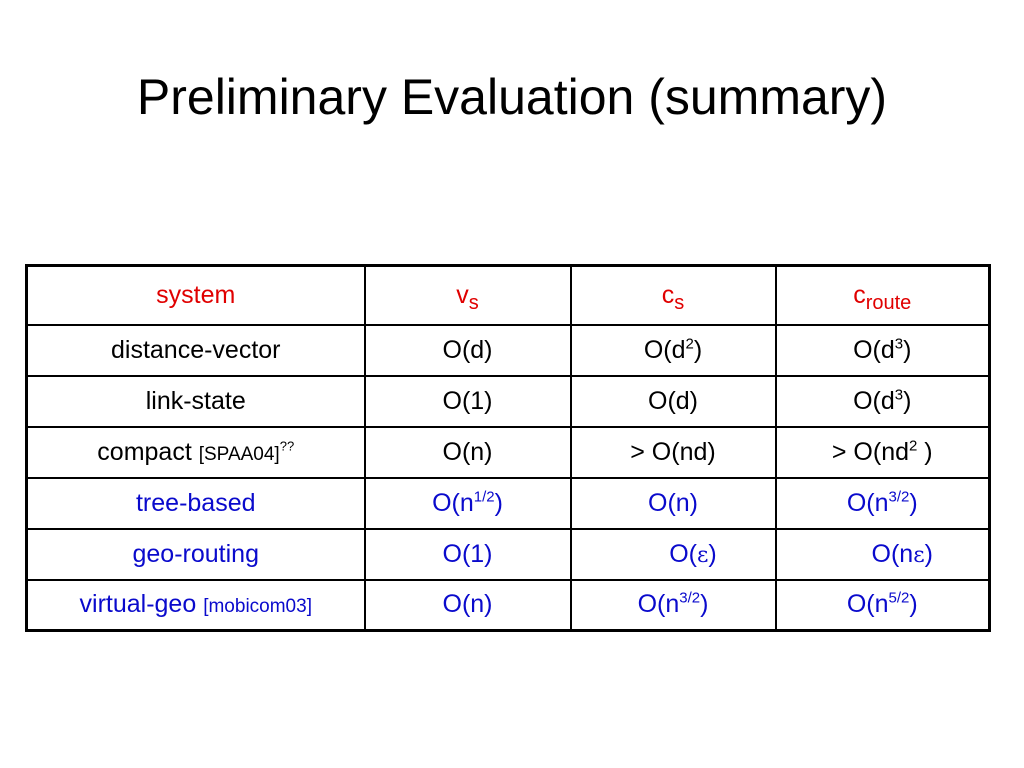 This screenshot has height=768, width=1024. Describe the element at coordinates (882, 554) in the screenshot. I see `croute-cell: O(nε)` at that location.